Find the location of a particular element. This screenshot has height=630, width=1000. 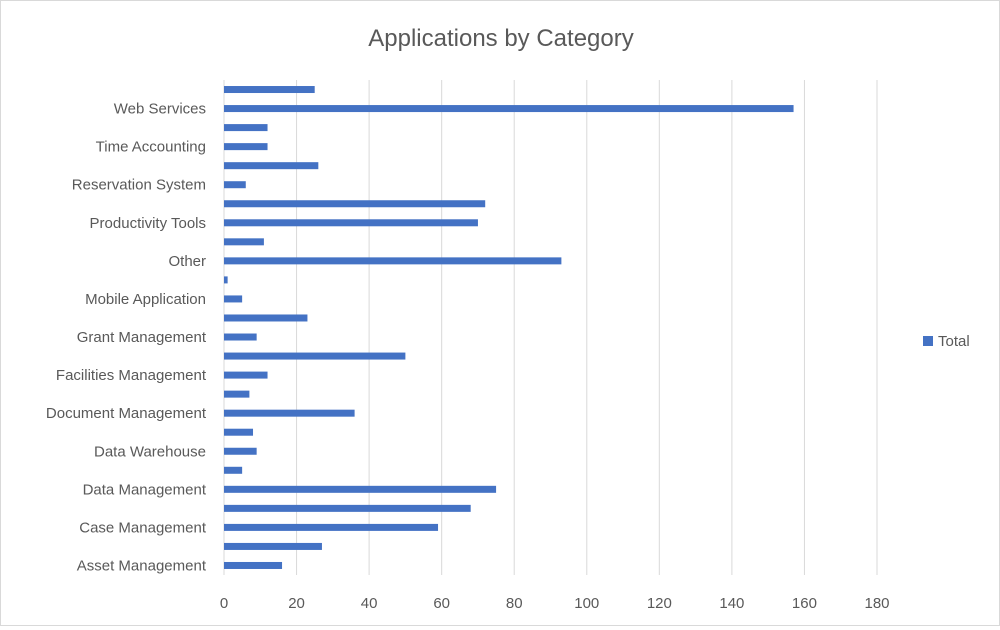

x-tick-label: 180 is located at coordinates (876, 603).